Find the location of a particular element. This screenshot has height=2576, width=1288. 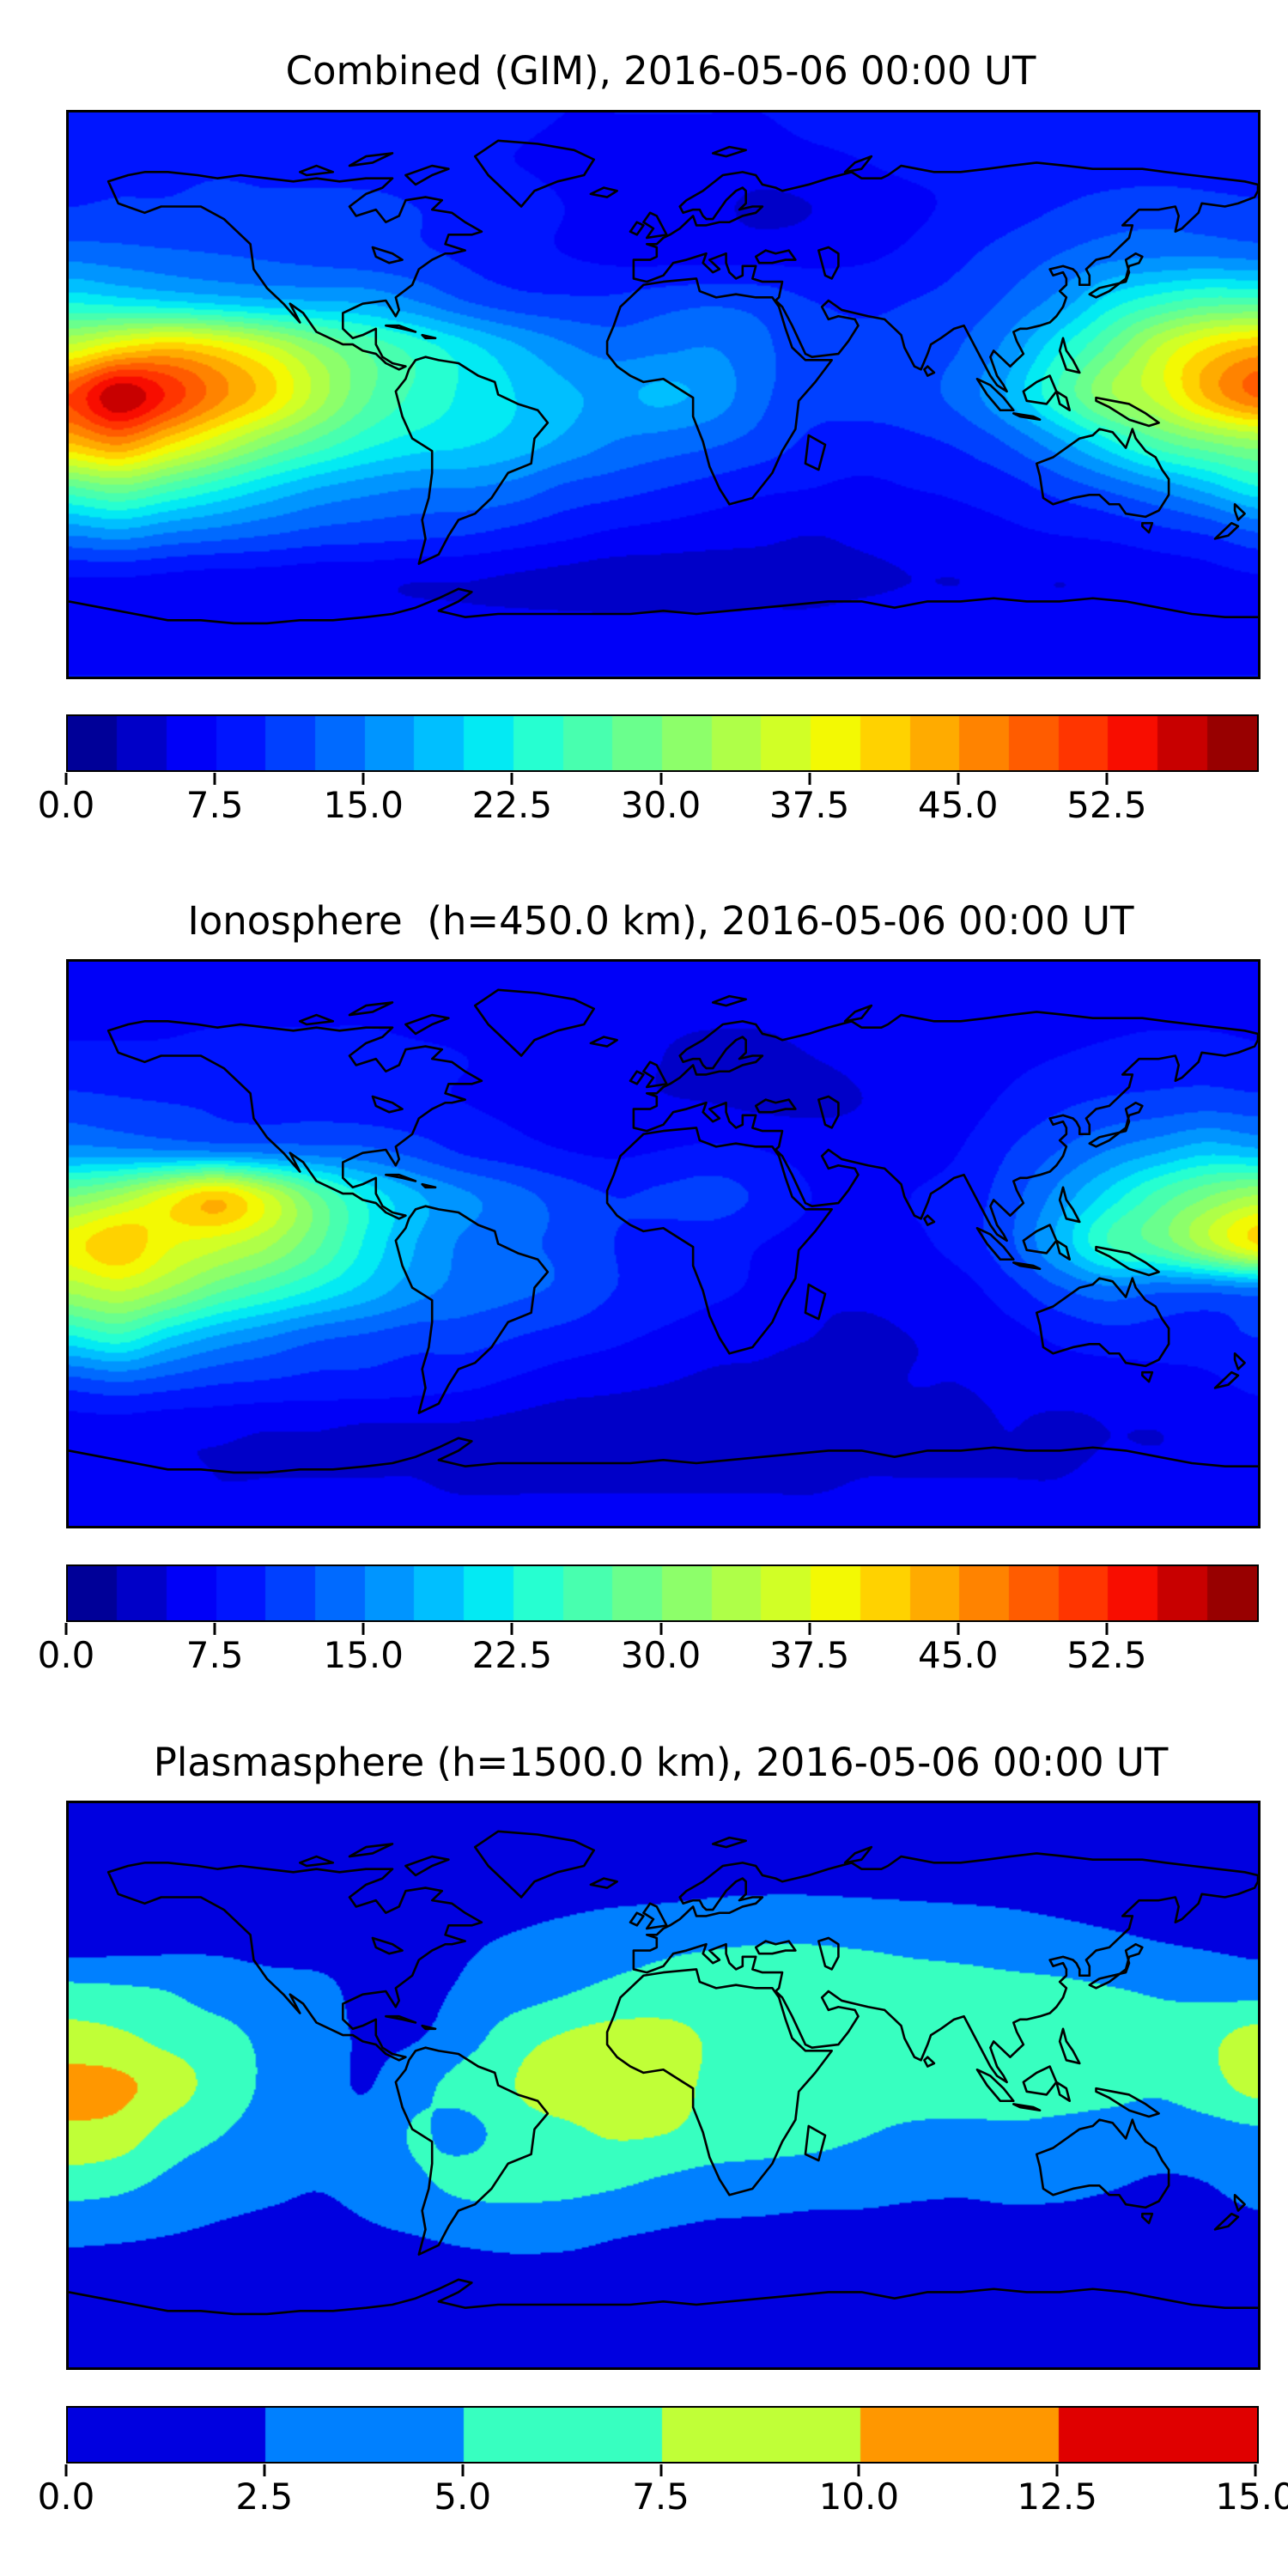

colorbar-tick-label: 2.5 is located at coordinates (264, 2497).